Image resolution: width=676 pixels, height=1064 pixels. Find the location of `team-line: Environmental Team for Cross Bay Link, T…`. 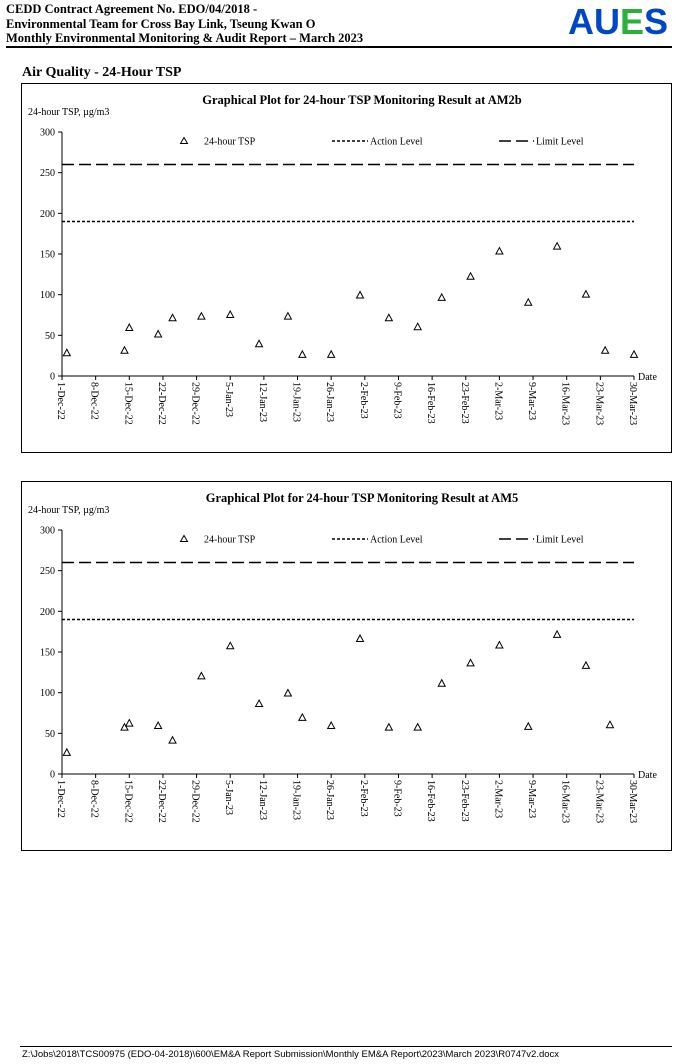

team-line: Environmental Team for Cross Bay Link, T… is located at coordinates (161, 23).